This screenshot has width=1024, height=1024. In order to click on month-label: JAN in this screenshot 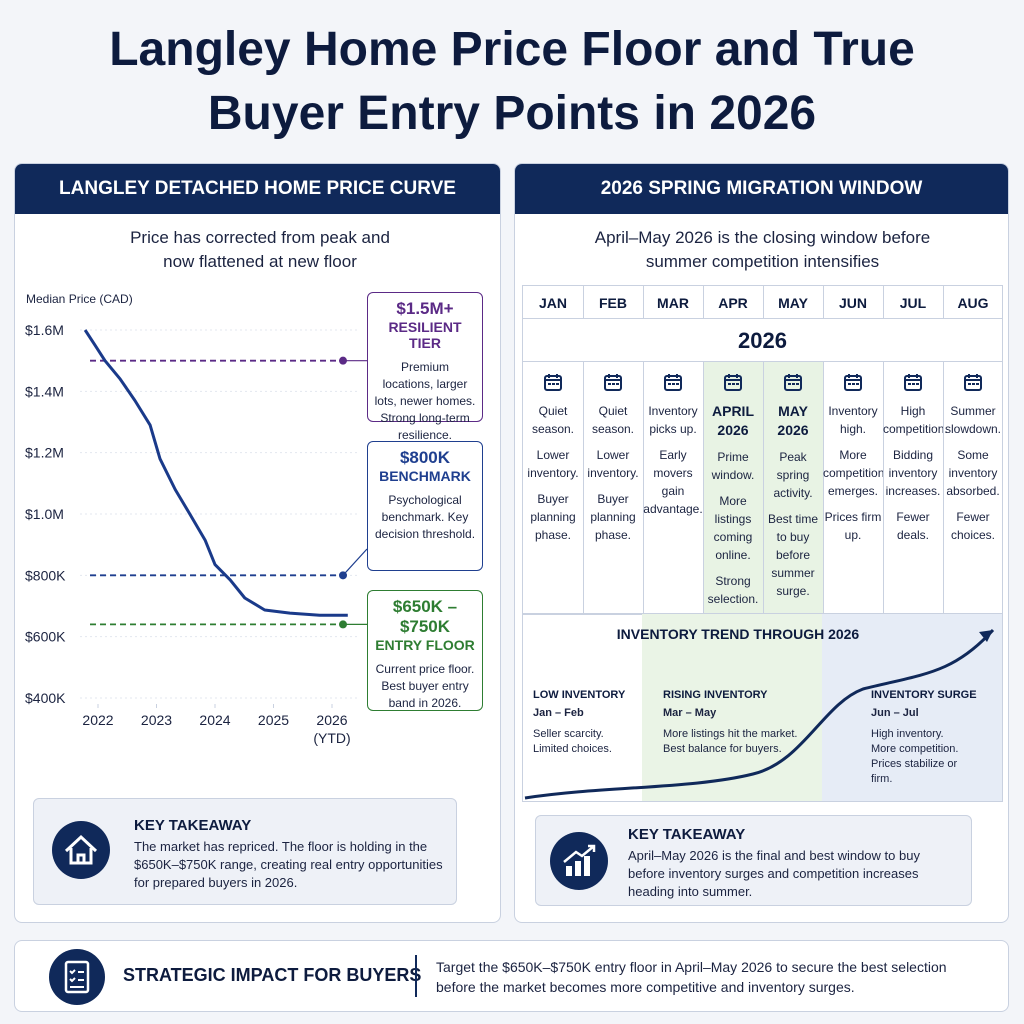, I will do `click(552, 303)`.